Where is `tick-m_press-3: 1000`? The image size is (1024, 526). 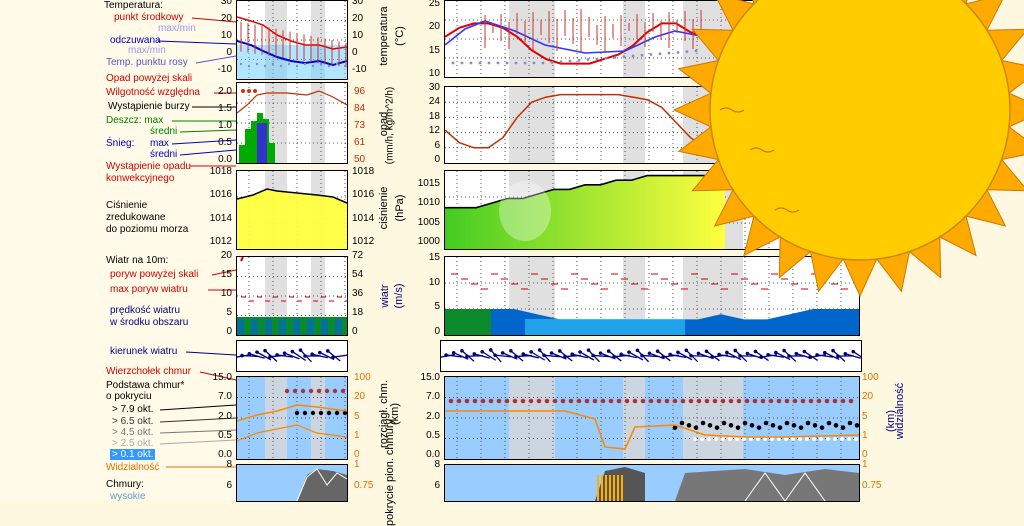
tick-m_press-3: 1000 is located at coordinates (429, 242).